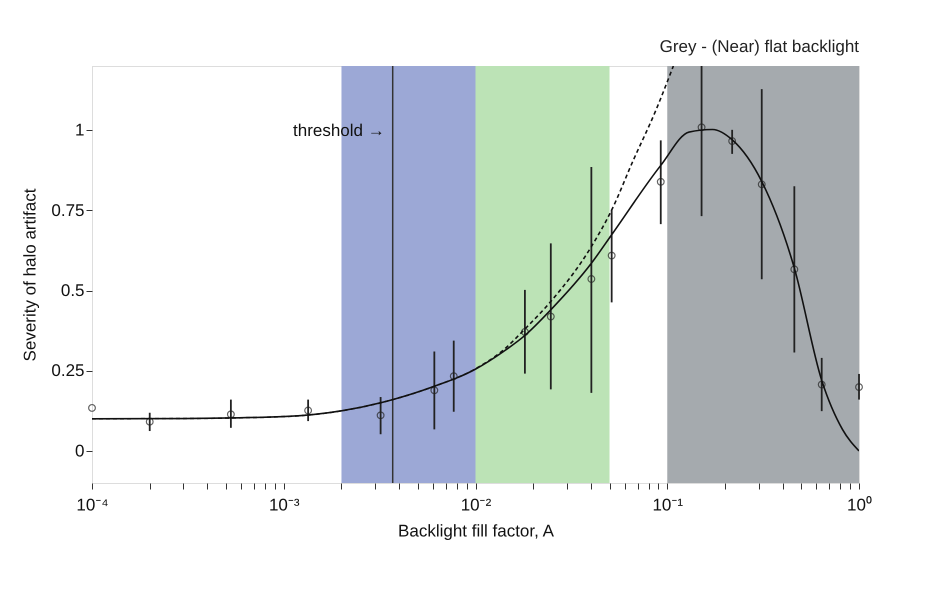  I want to click on y-tick-label: 0.25, so click(67, 370).